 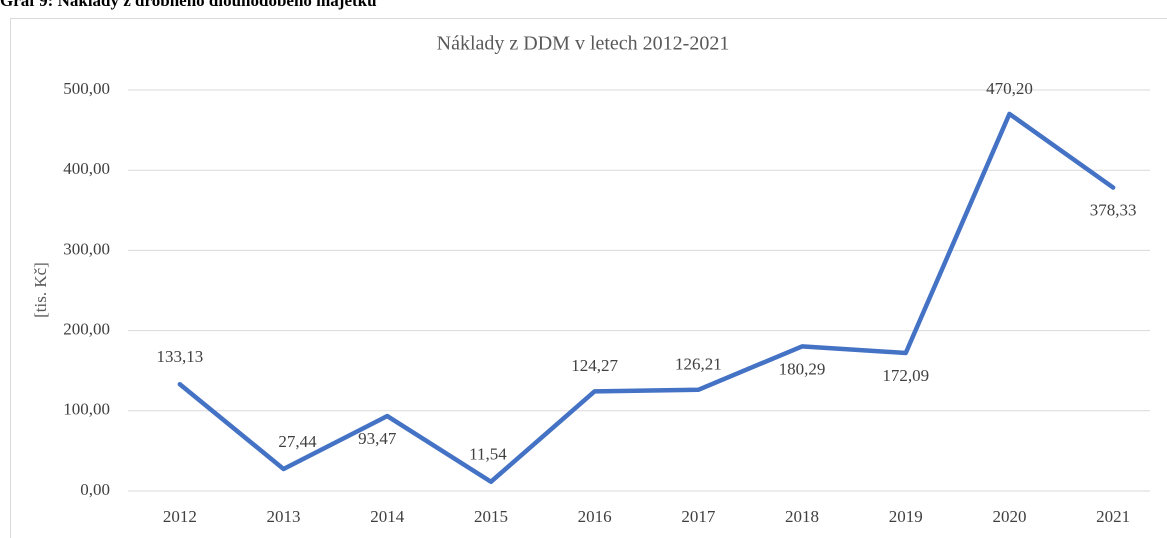 I want to click on data-label: 93,47, so click(x=377, y=438).